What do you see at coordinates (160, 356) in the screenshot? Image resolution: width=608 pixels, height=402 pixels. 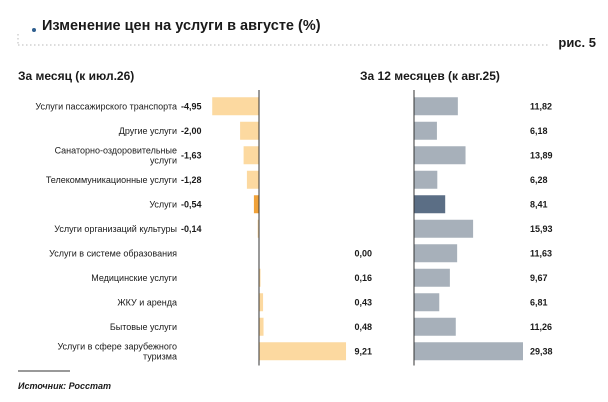 I see `category-label-line: туризма` at bounding box center [160, 356].